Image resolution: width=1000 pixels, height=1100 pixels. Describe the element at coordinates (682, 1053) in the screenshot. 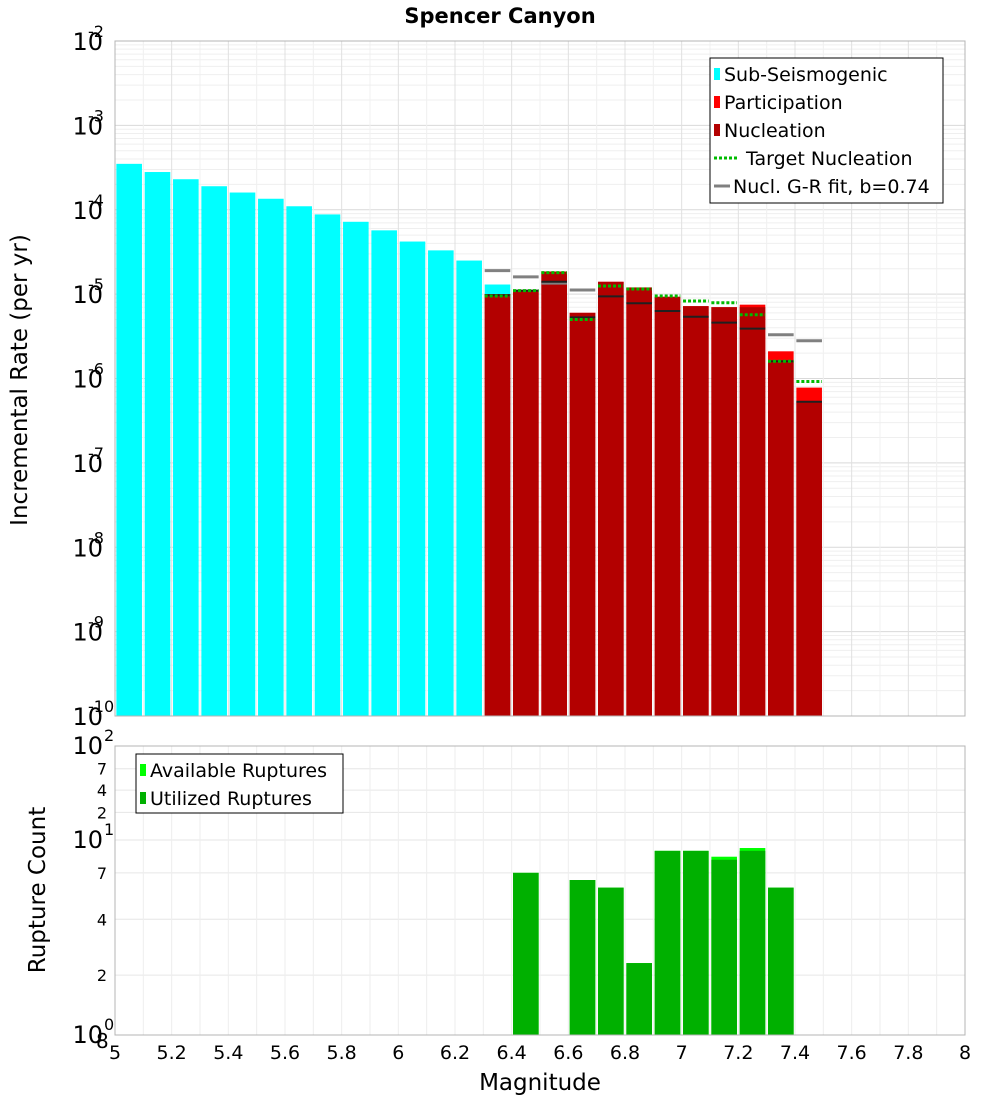

I see `x-tick-label: 7` at that location.